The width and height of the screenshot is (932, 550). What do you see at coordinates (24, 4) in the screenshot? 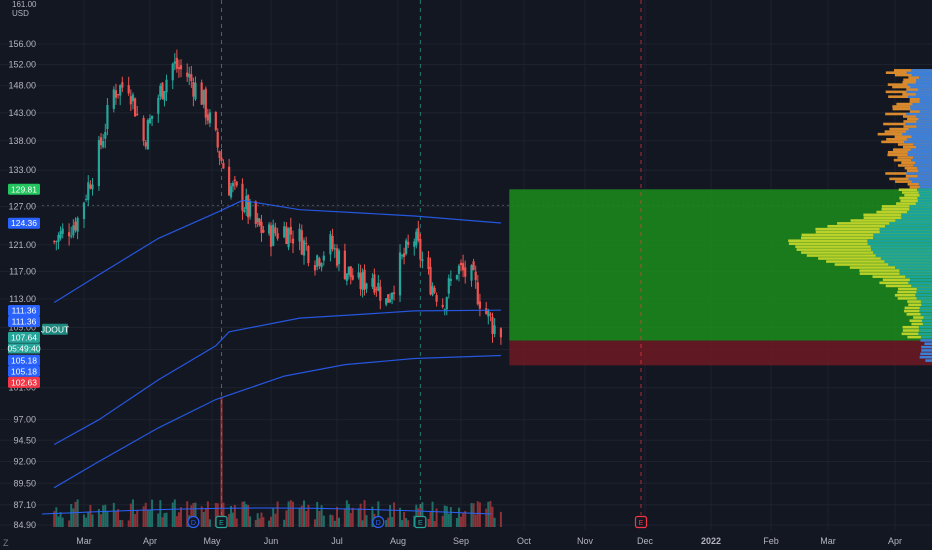
I see `top-tick-label: 161.00` at bounding box center [24, 4].